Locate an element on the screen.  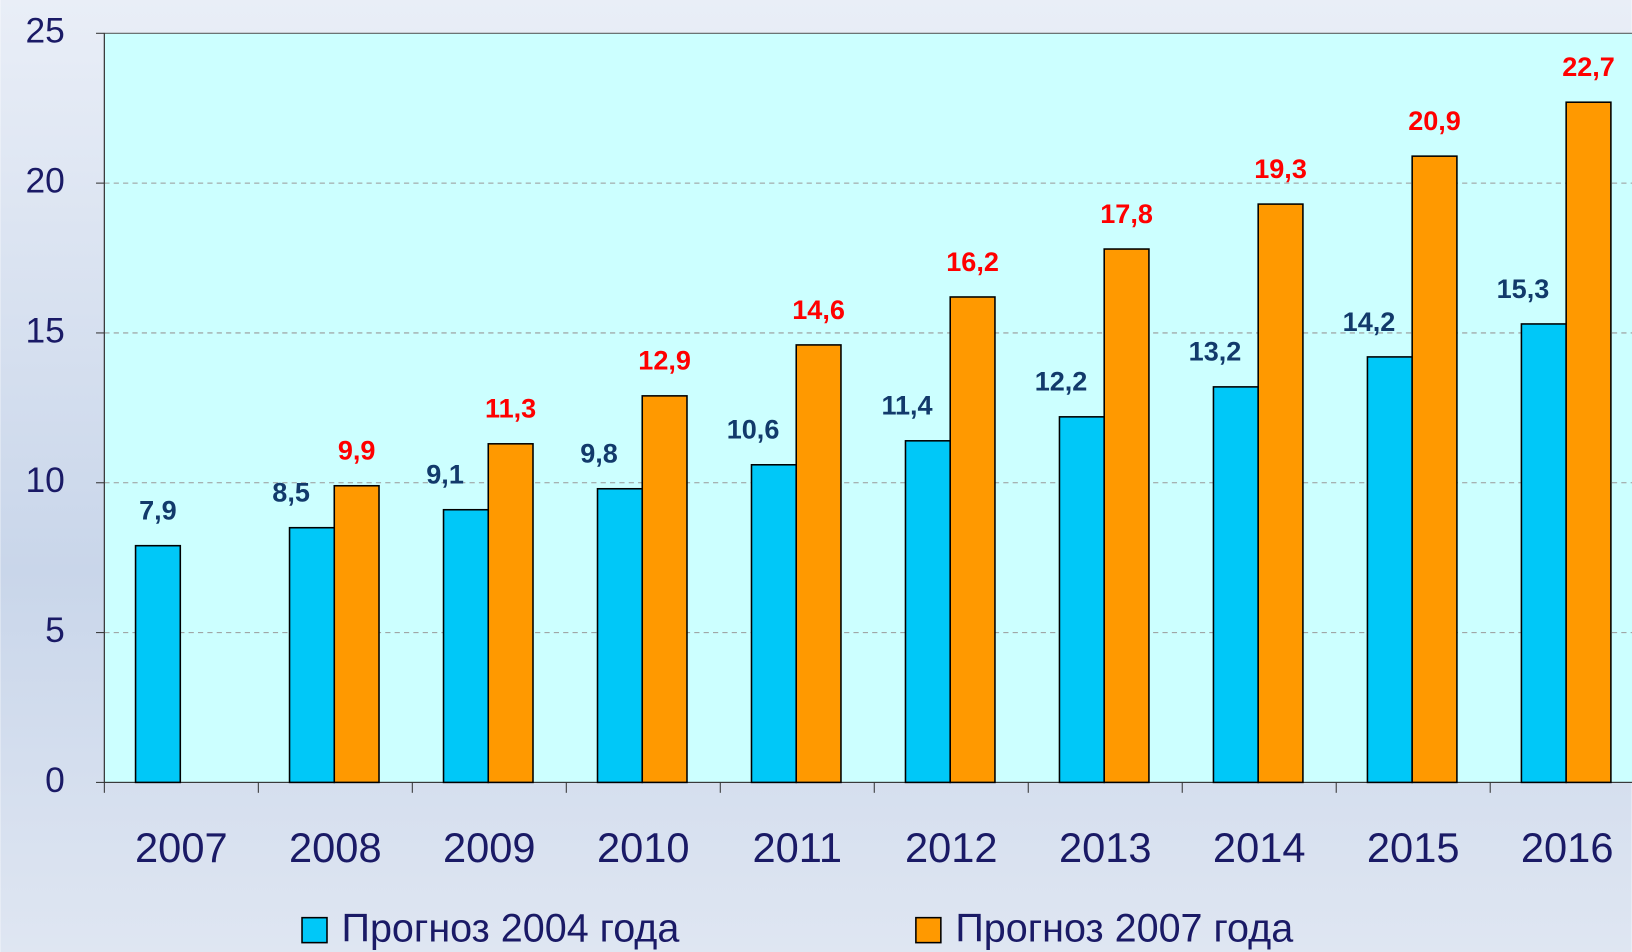
data-label: 15,3 is located at coordinates (1523, 289).